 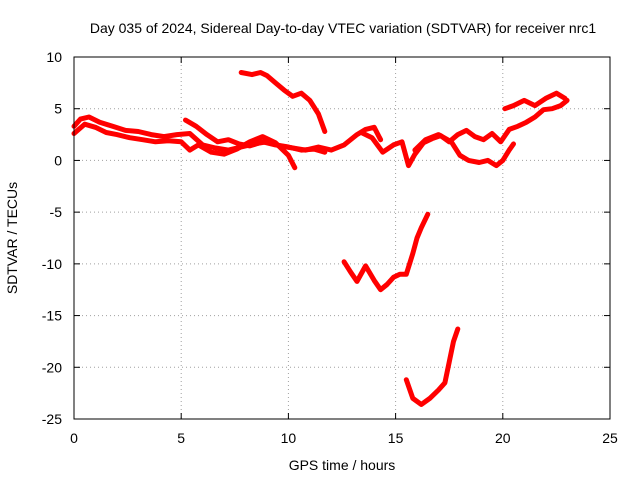 I want to click on y-tick-label: -15, so click(x=52, y=316).